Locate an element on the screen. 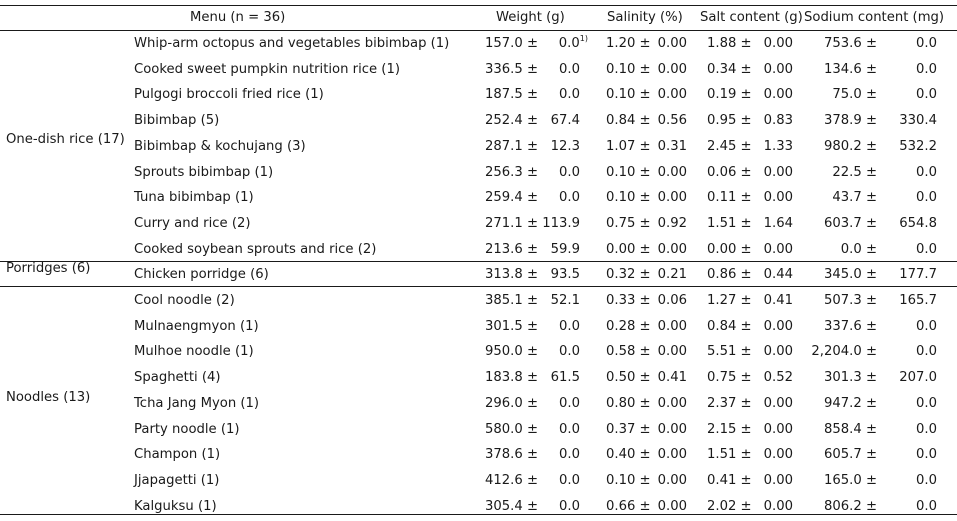 The image size is (957, 521). sodium-content-mean: 980.2 ± is located at coordinates (850, 146).